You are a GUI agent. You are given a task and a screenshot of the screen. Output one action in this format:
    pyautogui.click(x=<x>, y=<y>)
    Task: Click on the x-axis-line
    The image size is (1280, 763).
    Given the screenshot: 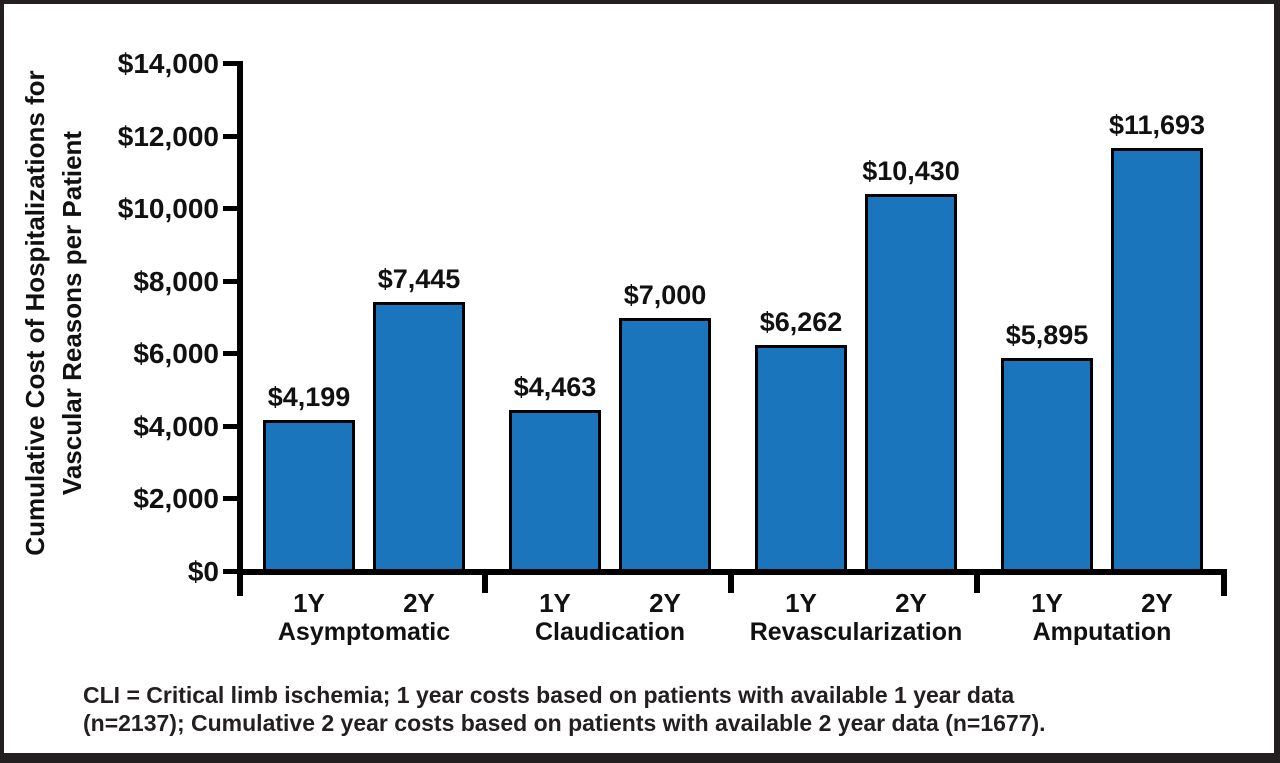 What is the action you would take?
    pyautogui.click(x=732, y=572)
    